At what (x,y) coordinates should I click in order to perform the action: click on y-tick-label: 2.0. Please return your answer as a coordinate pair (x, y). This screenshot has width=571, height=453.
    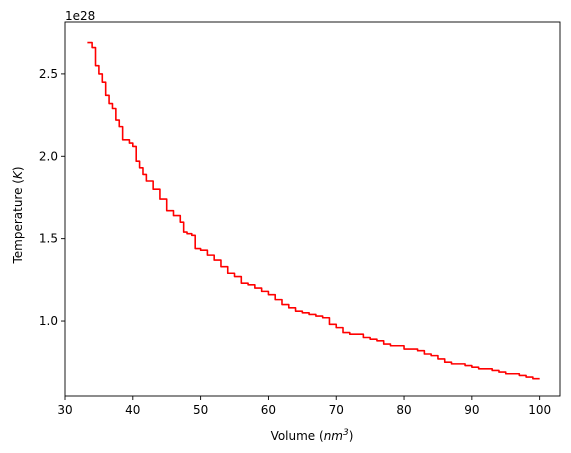
    Looking at the image, I should click on (48, 156).